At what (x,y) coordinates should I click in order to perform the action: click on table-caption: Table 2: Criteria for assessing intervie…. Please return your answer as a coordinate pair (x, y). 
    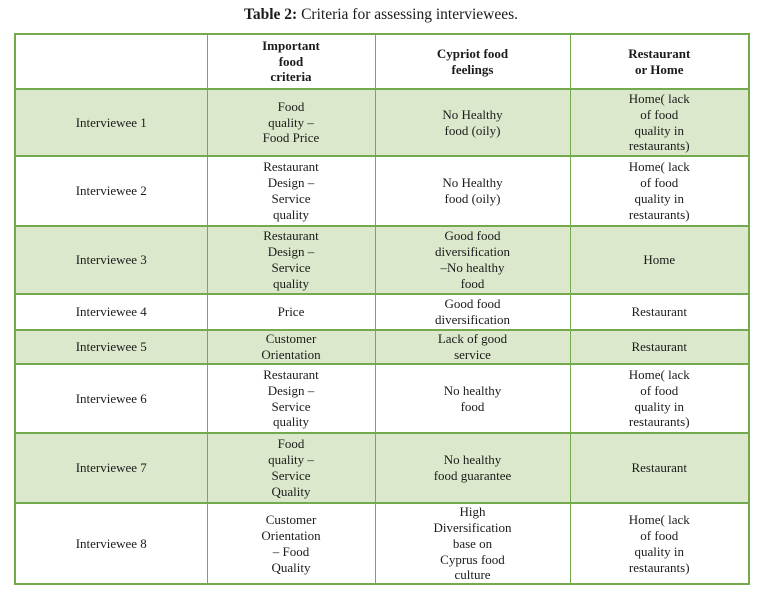
    Looking at the image, I should click on (381, 15).